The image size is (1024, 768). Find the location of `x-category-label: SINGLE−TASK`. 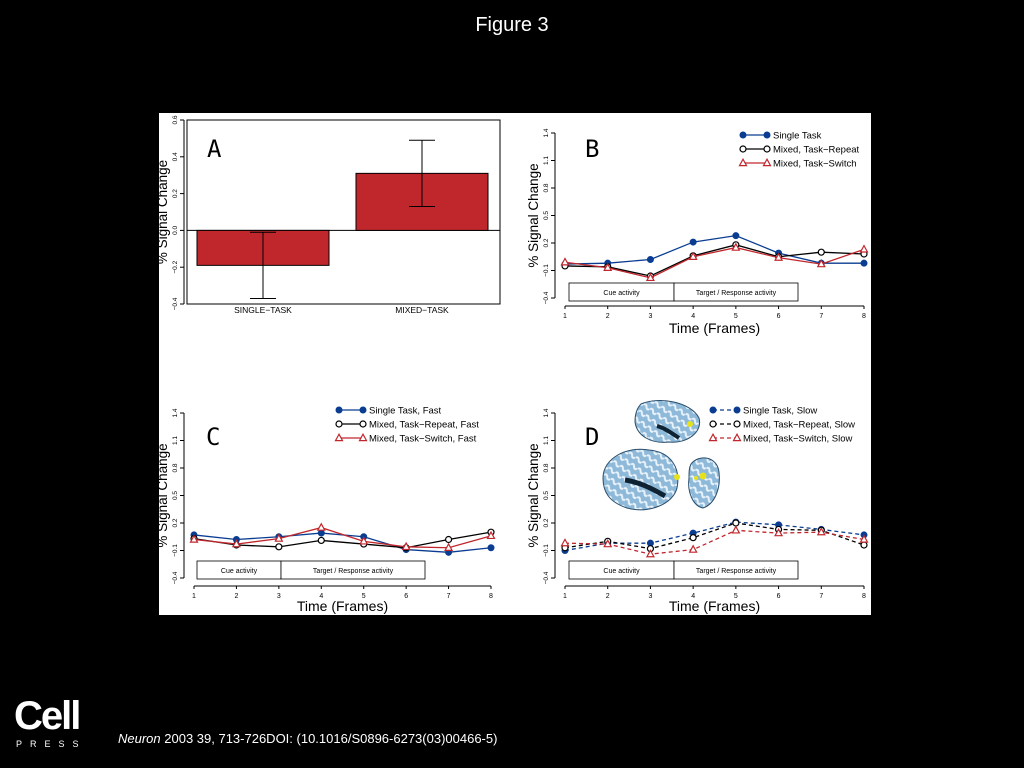

x-category-label: SINGLE−TASK is located at coordinates (263, 310).